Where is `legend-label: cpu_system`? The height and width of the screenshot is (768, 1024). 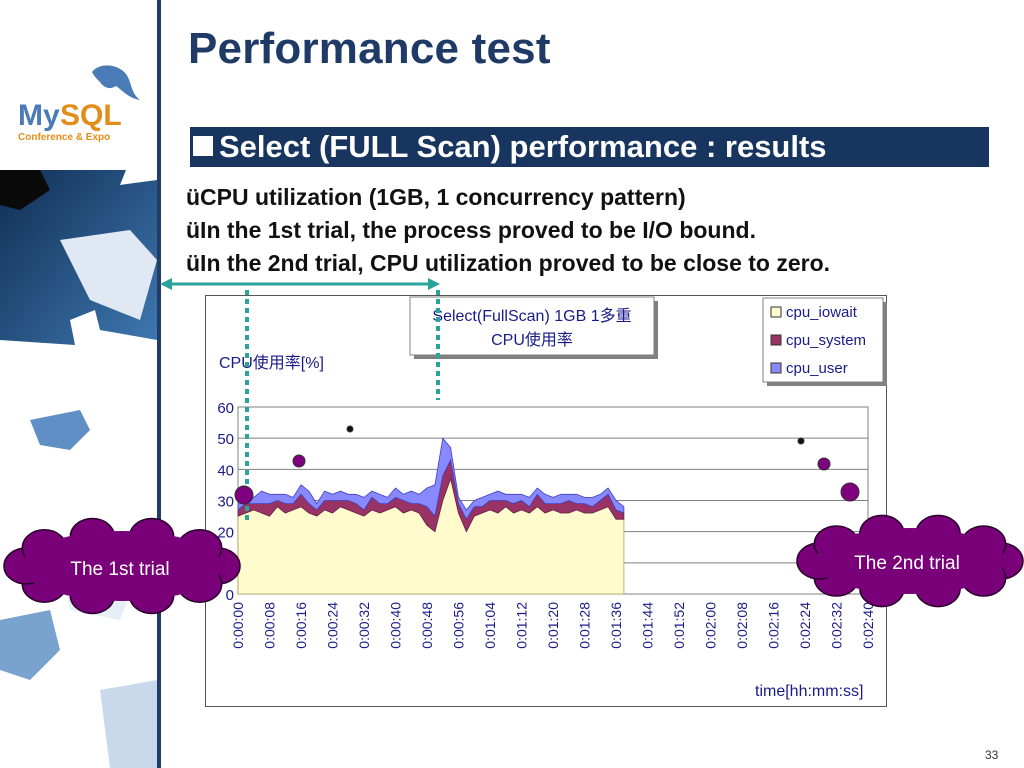 legend-label: cpu_system is located at coordinates (826, 340).